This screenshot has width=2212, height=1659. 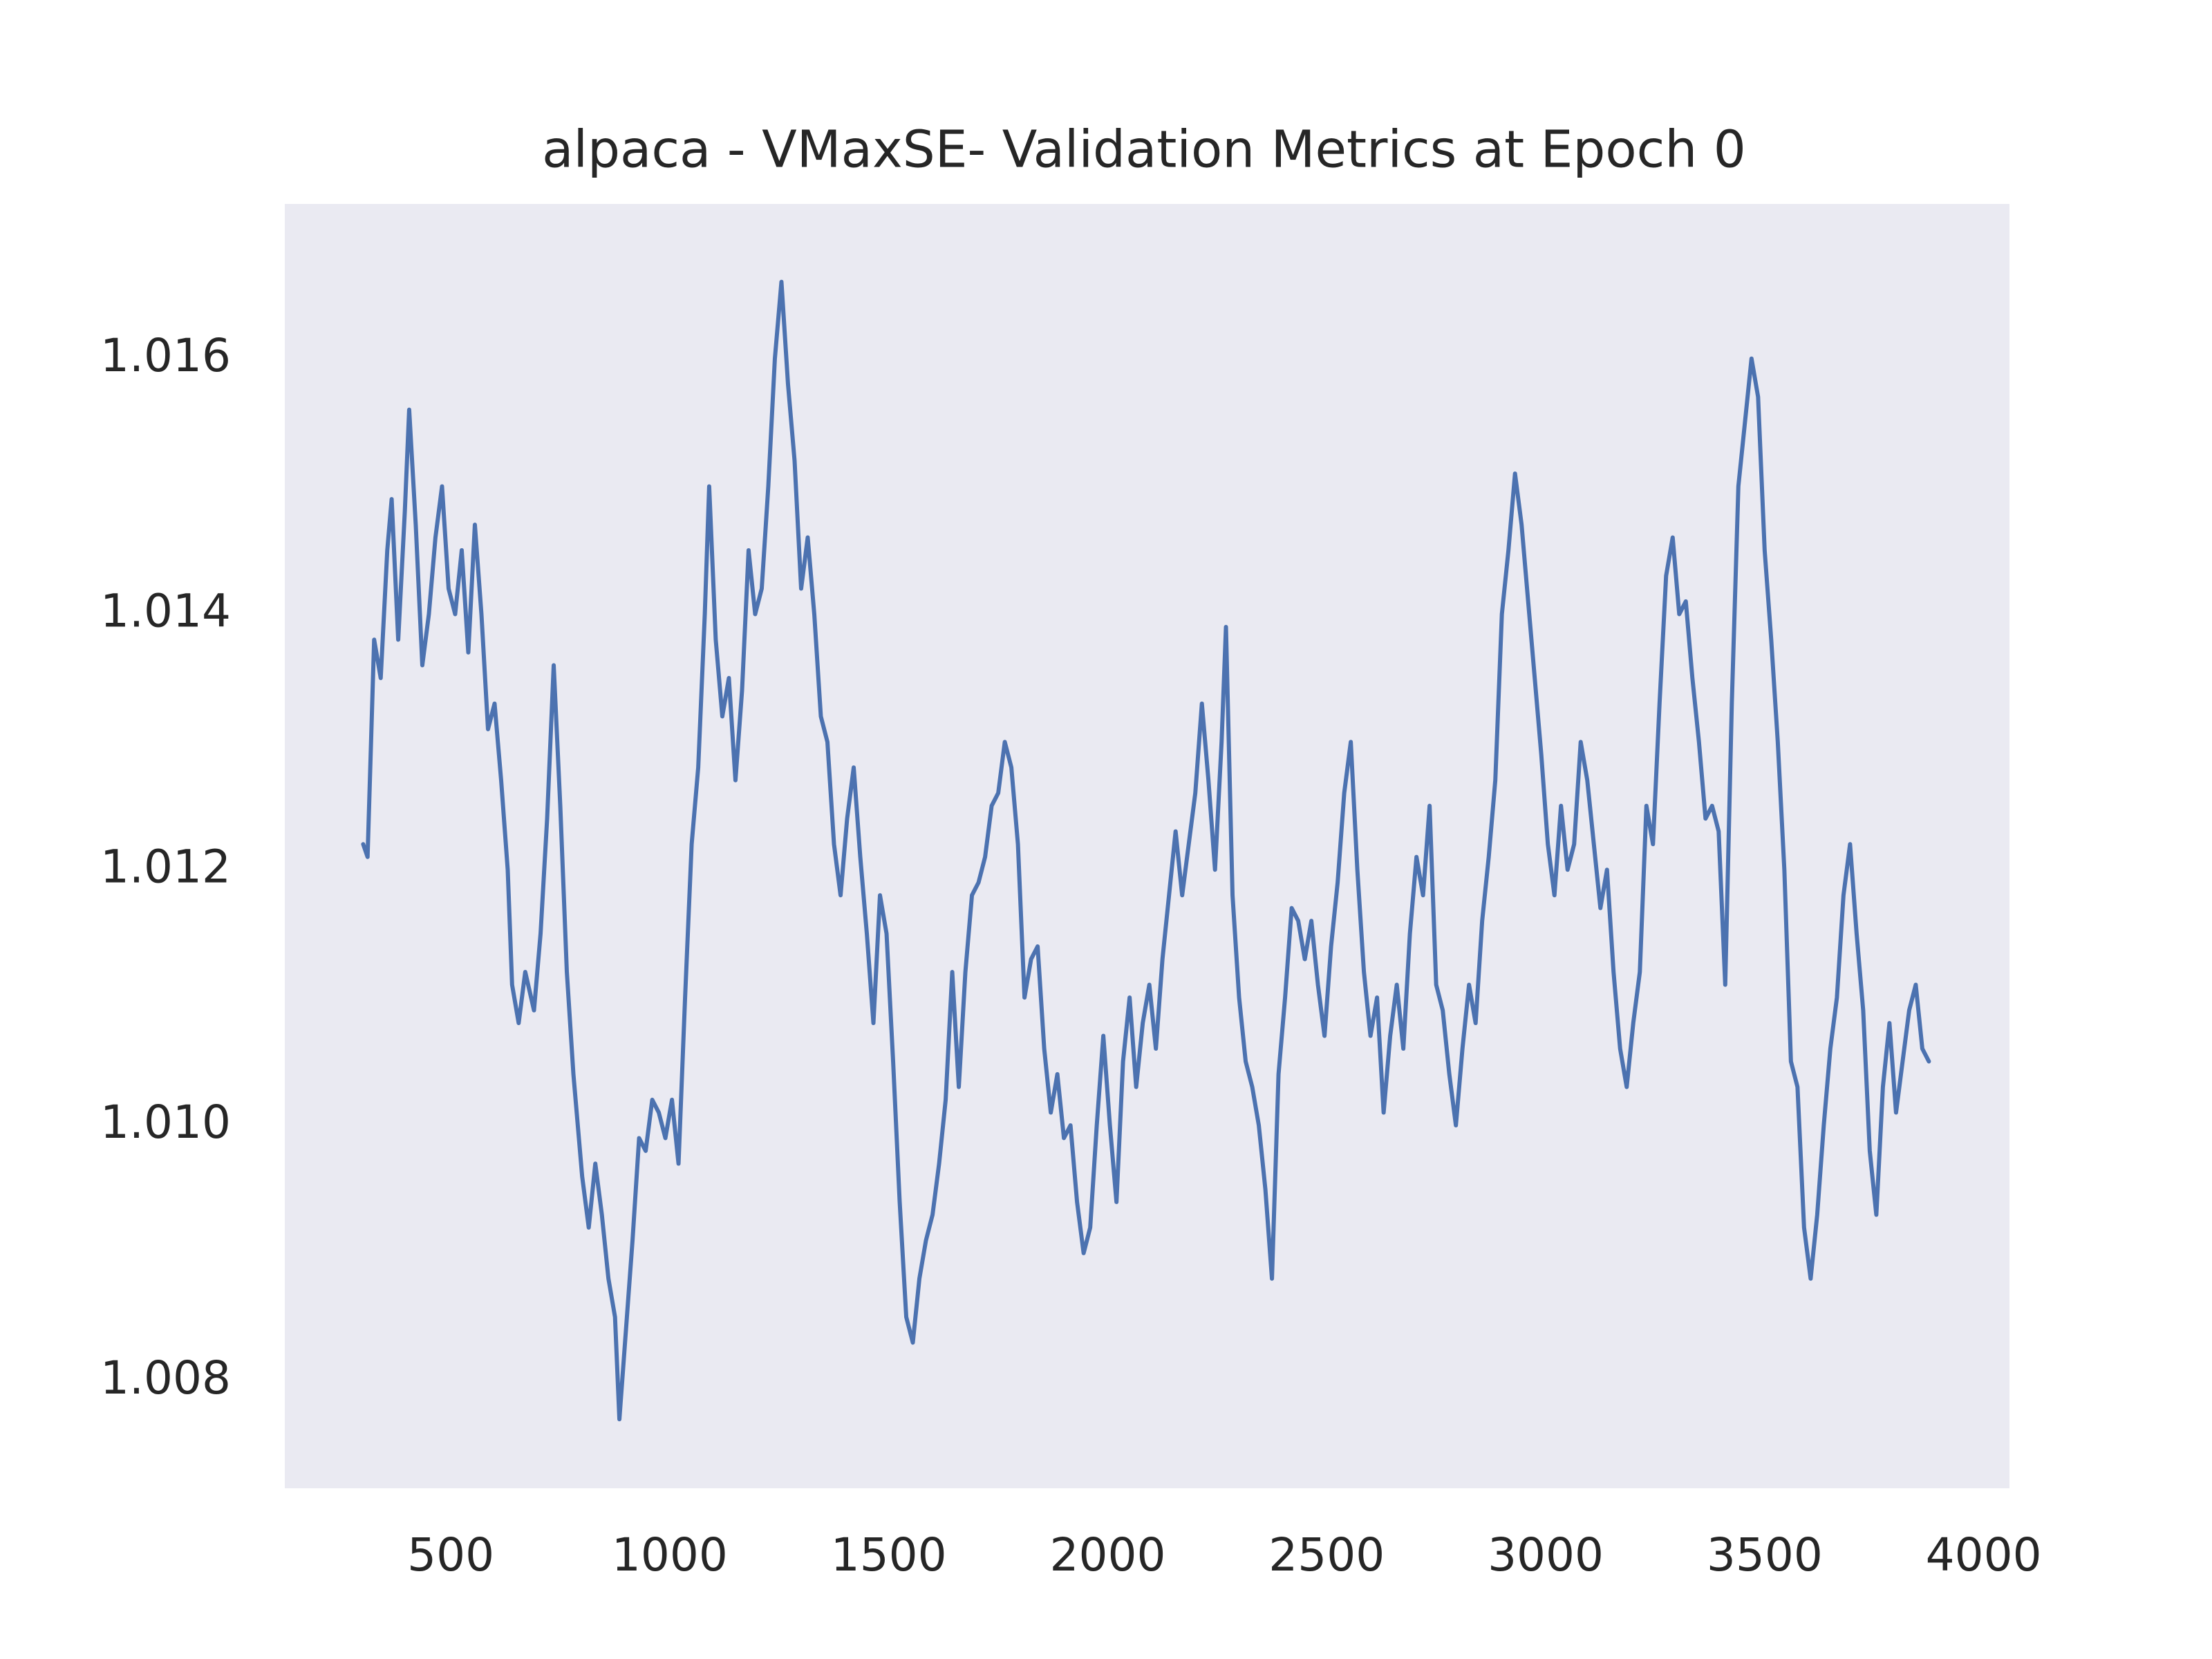 What do you see at coordinates (1326, 1555) in the screenshot?
I see `x-tick-label: 2500` at bounding box center [1326, 1555].